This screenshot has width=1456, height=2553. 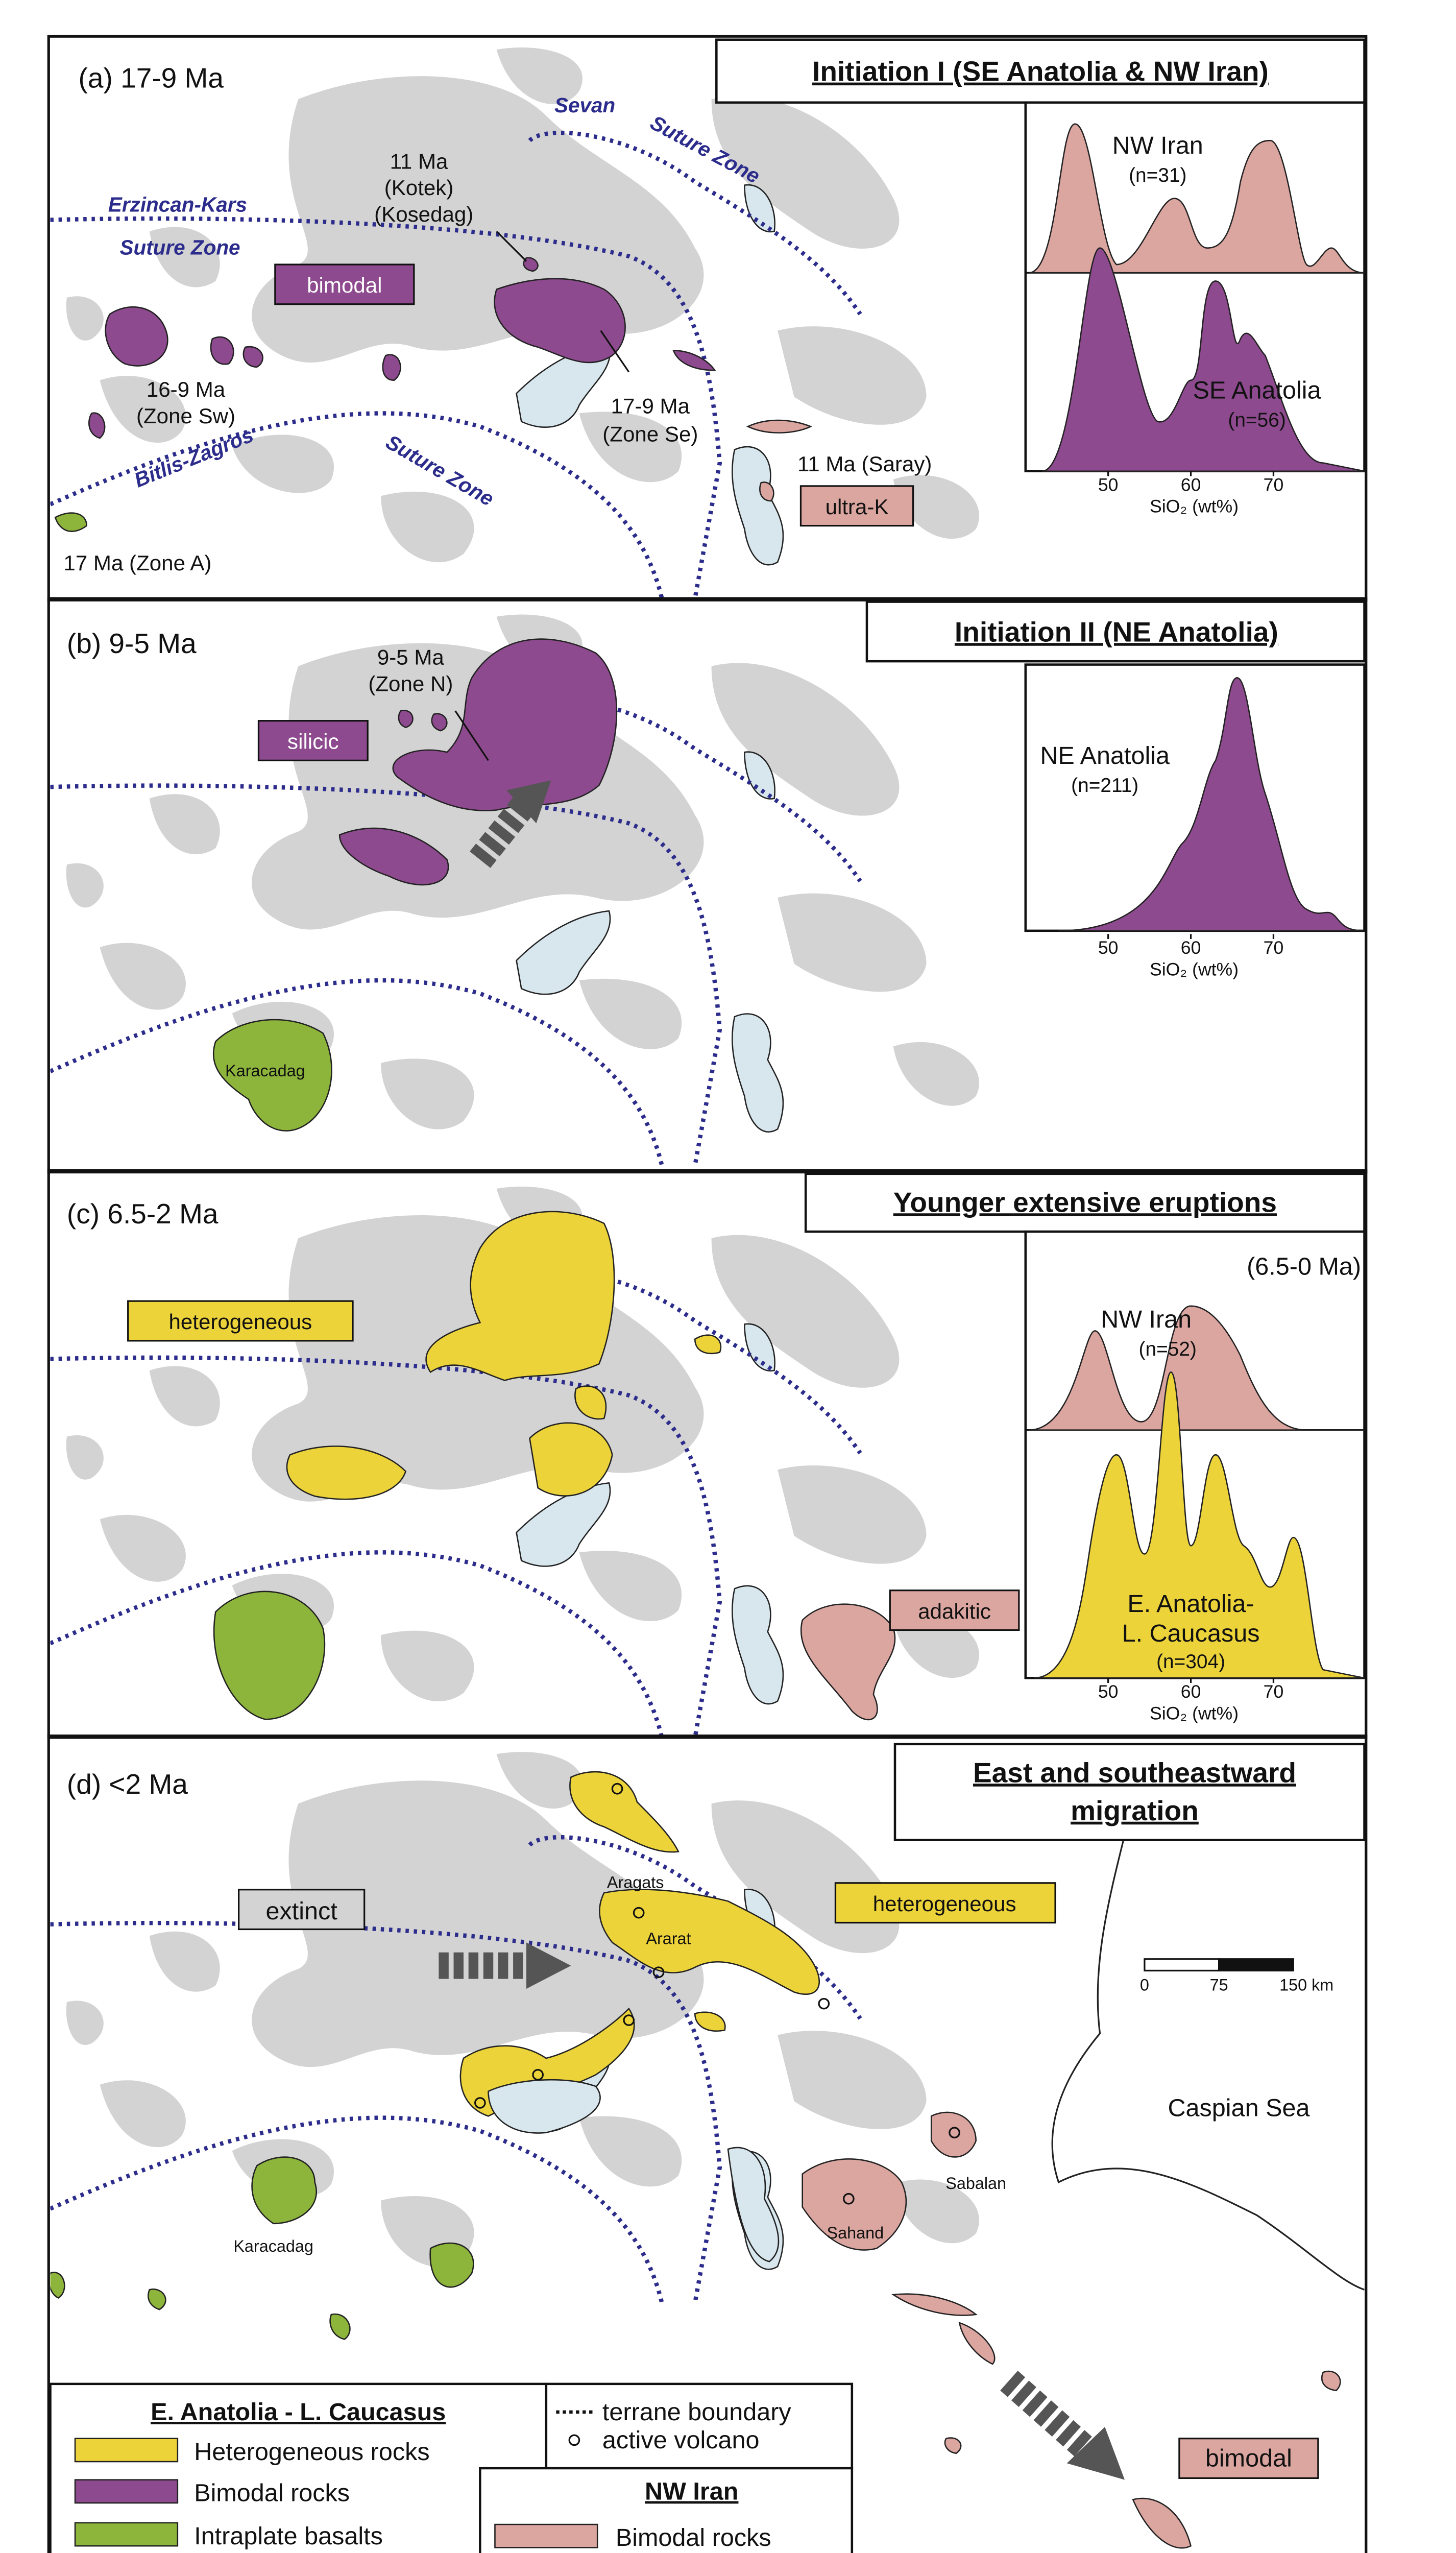 I want to click on panel-label: (a) 17-9 Ma, so click(x=151, y=78).